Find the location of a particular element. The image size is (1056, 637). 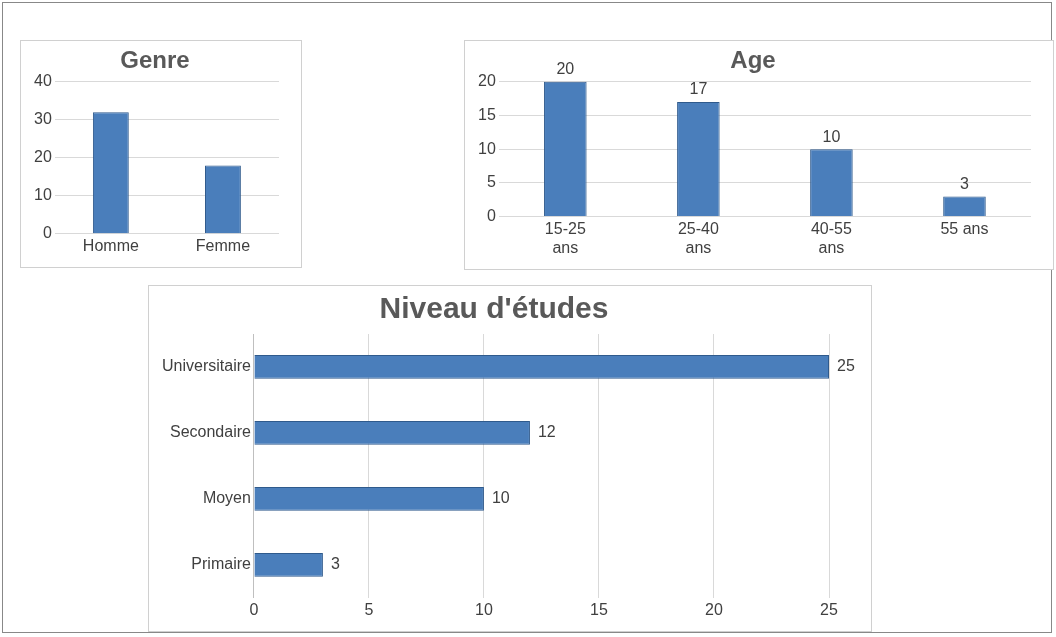

x-tick-label: 40-55 ans is located at coordinates (831, 237).